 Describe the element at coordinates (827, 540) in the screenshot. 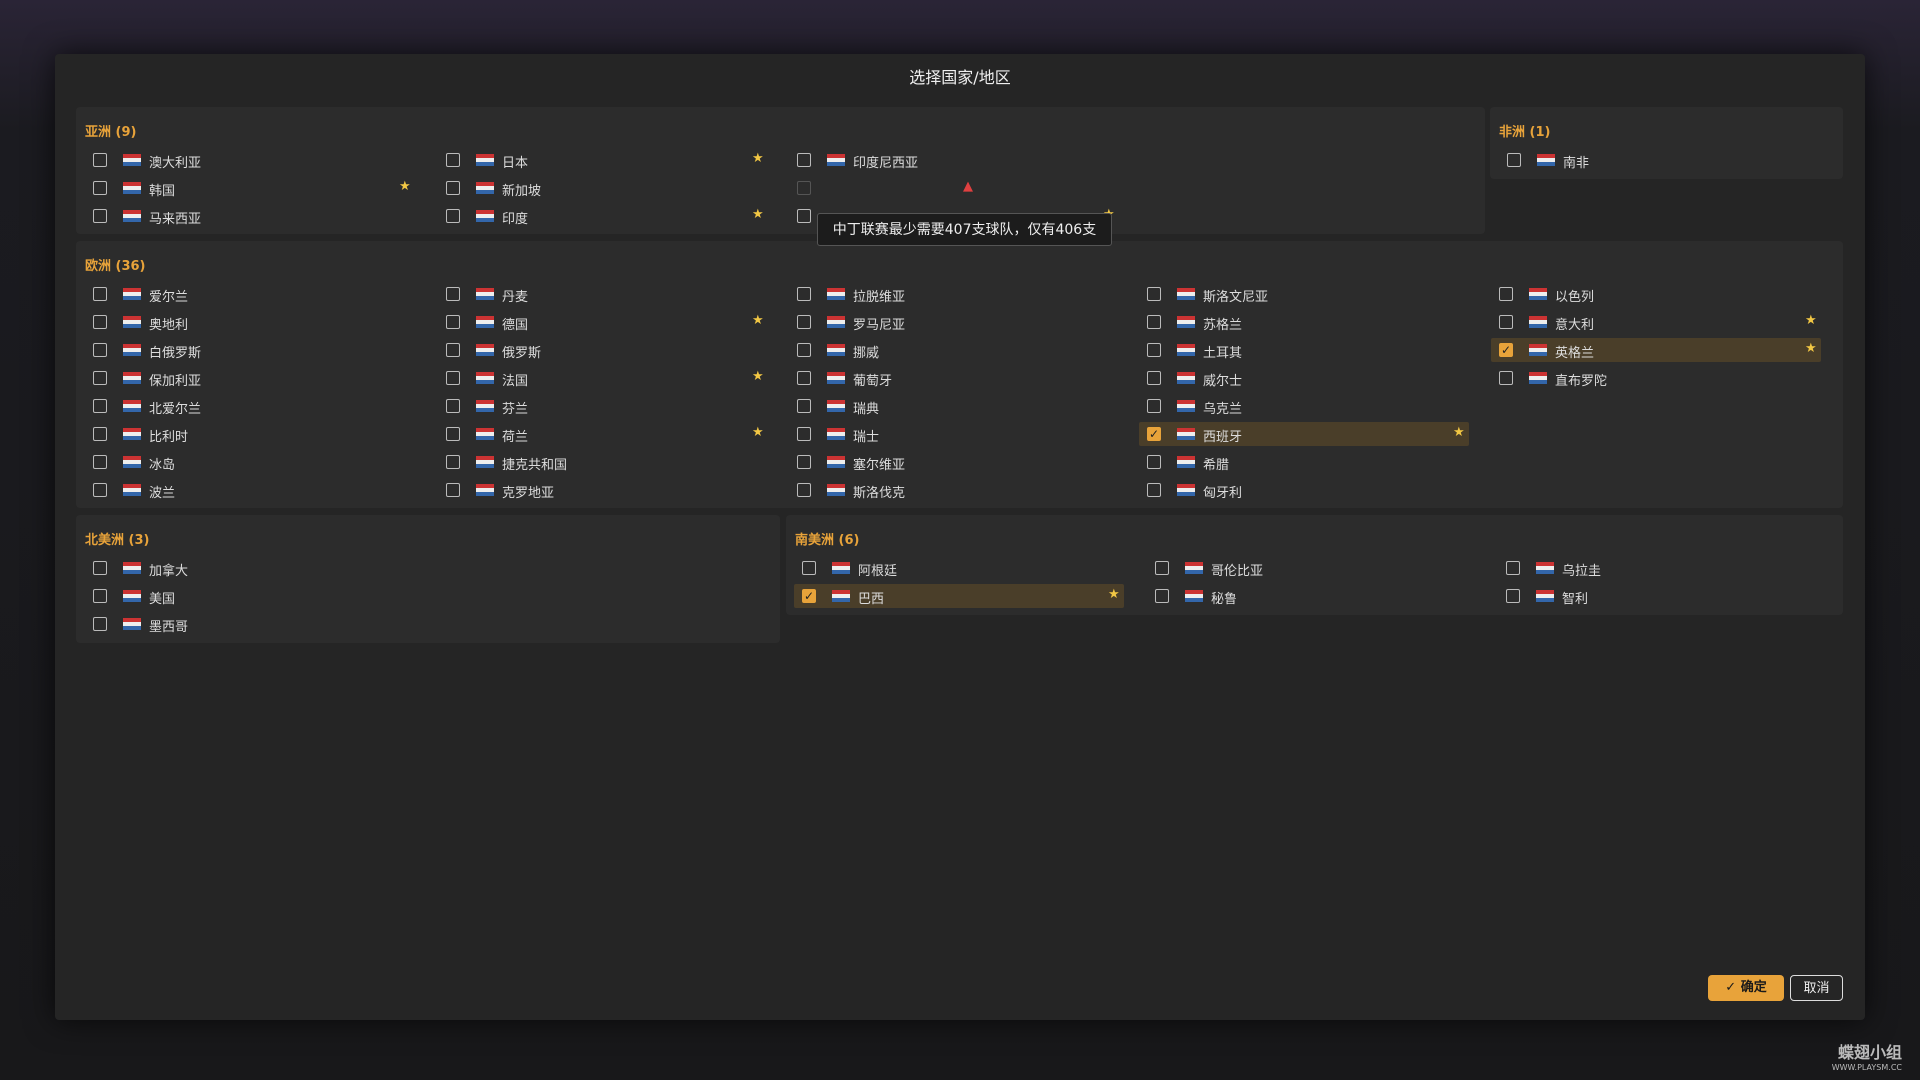

I see `region-header: 南美洲 (6)` at that location.